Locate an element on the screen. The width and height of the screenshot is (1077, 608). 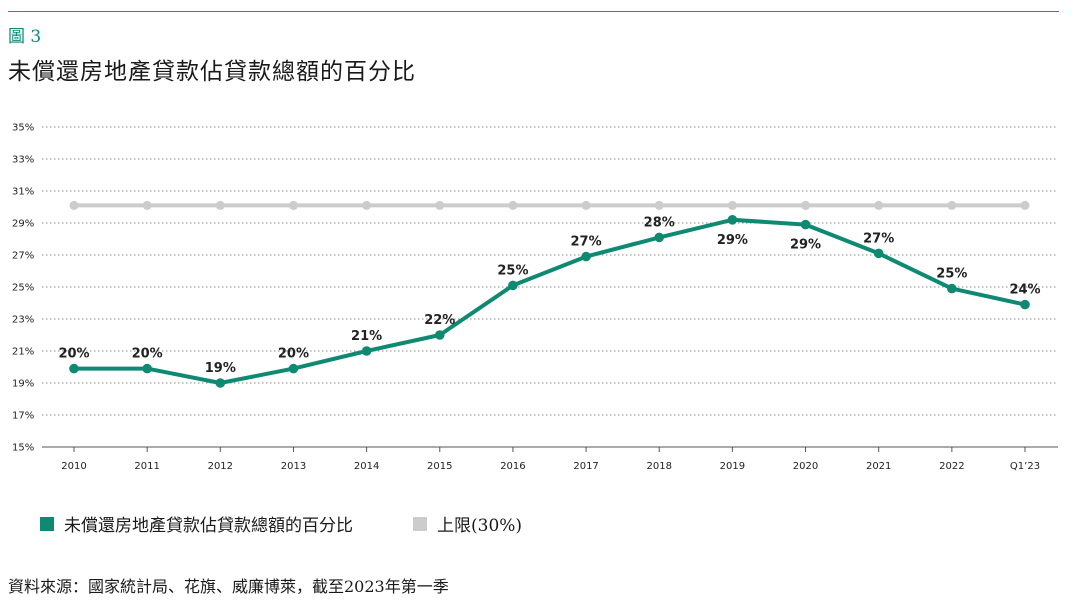
x-tick-label: 2017 is located at coordinates (585, 466).